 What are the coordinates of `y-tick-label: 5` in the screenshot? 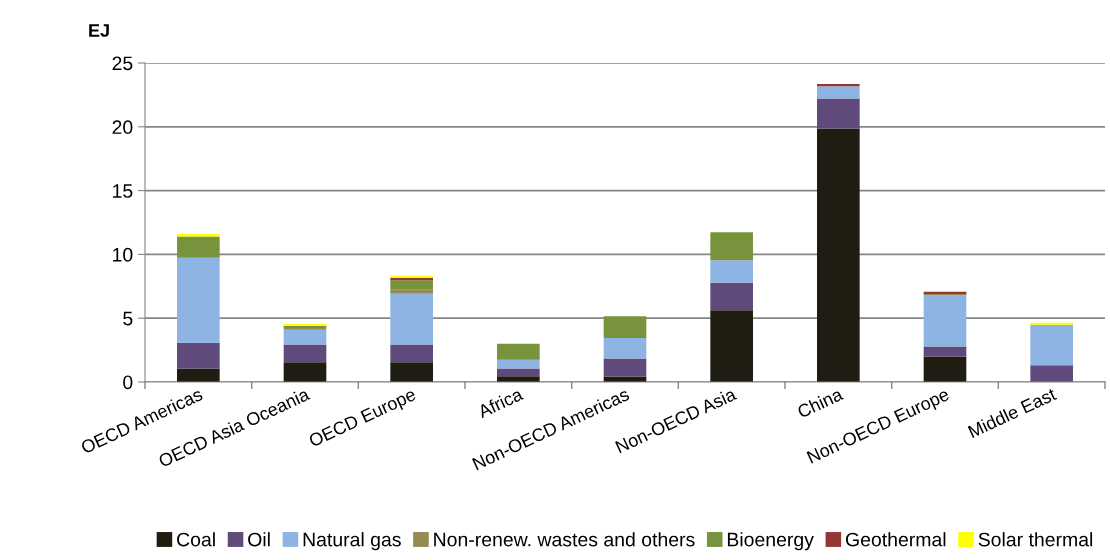 It's located at (128, 318).